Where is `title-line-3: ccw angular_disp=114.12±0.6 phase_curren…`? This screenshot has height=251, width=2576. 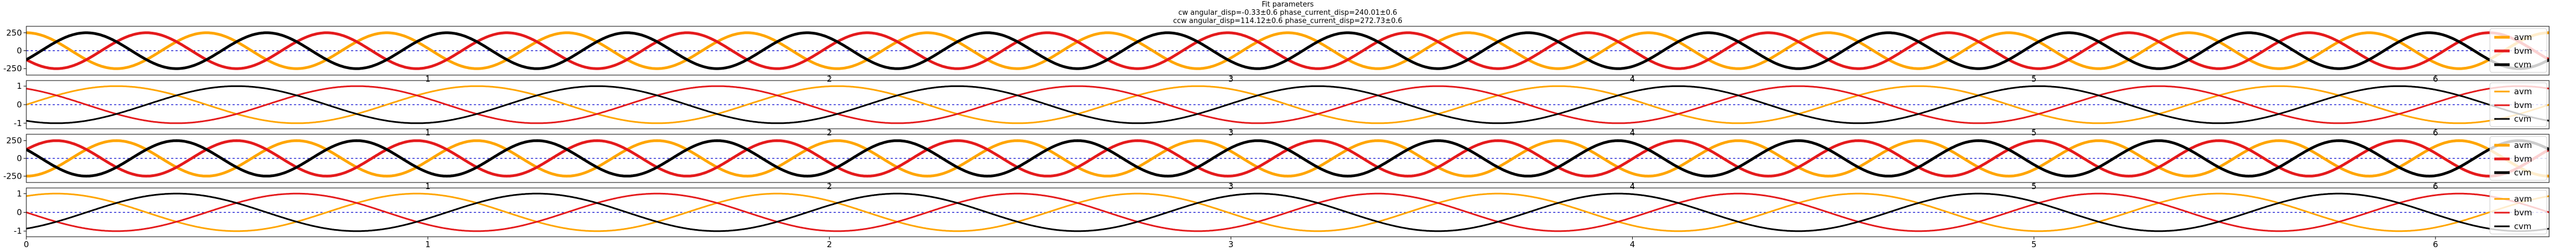
title-line-3: ccw angular_disp=114.12±0.6 phase_curren… is located at coordinates (1288, 21).